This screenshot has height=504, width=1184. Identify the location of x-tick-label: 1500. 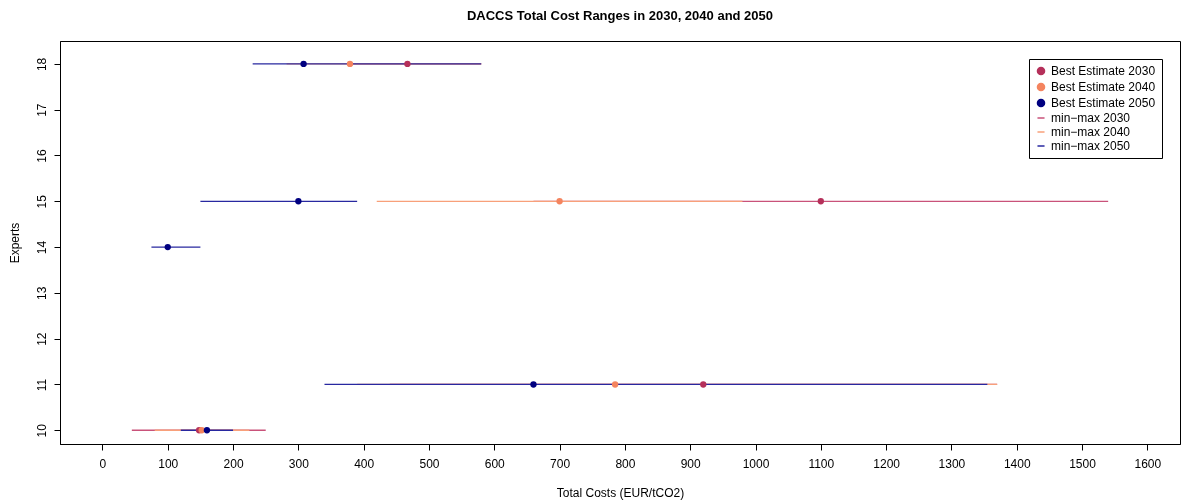
(1083, 463).